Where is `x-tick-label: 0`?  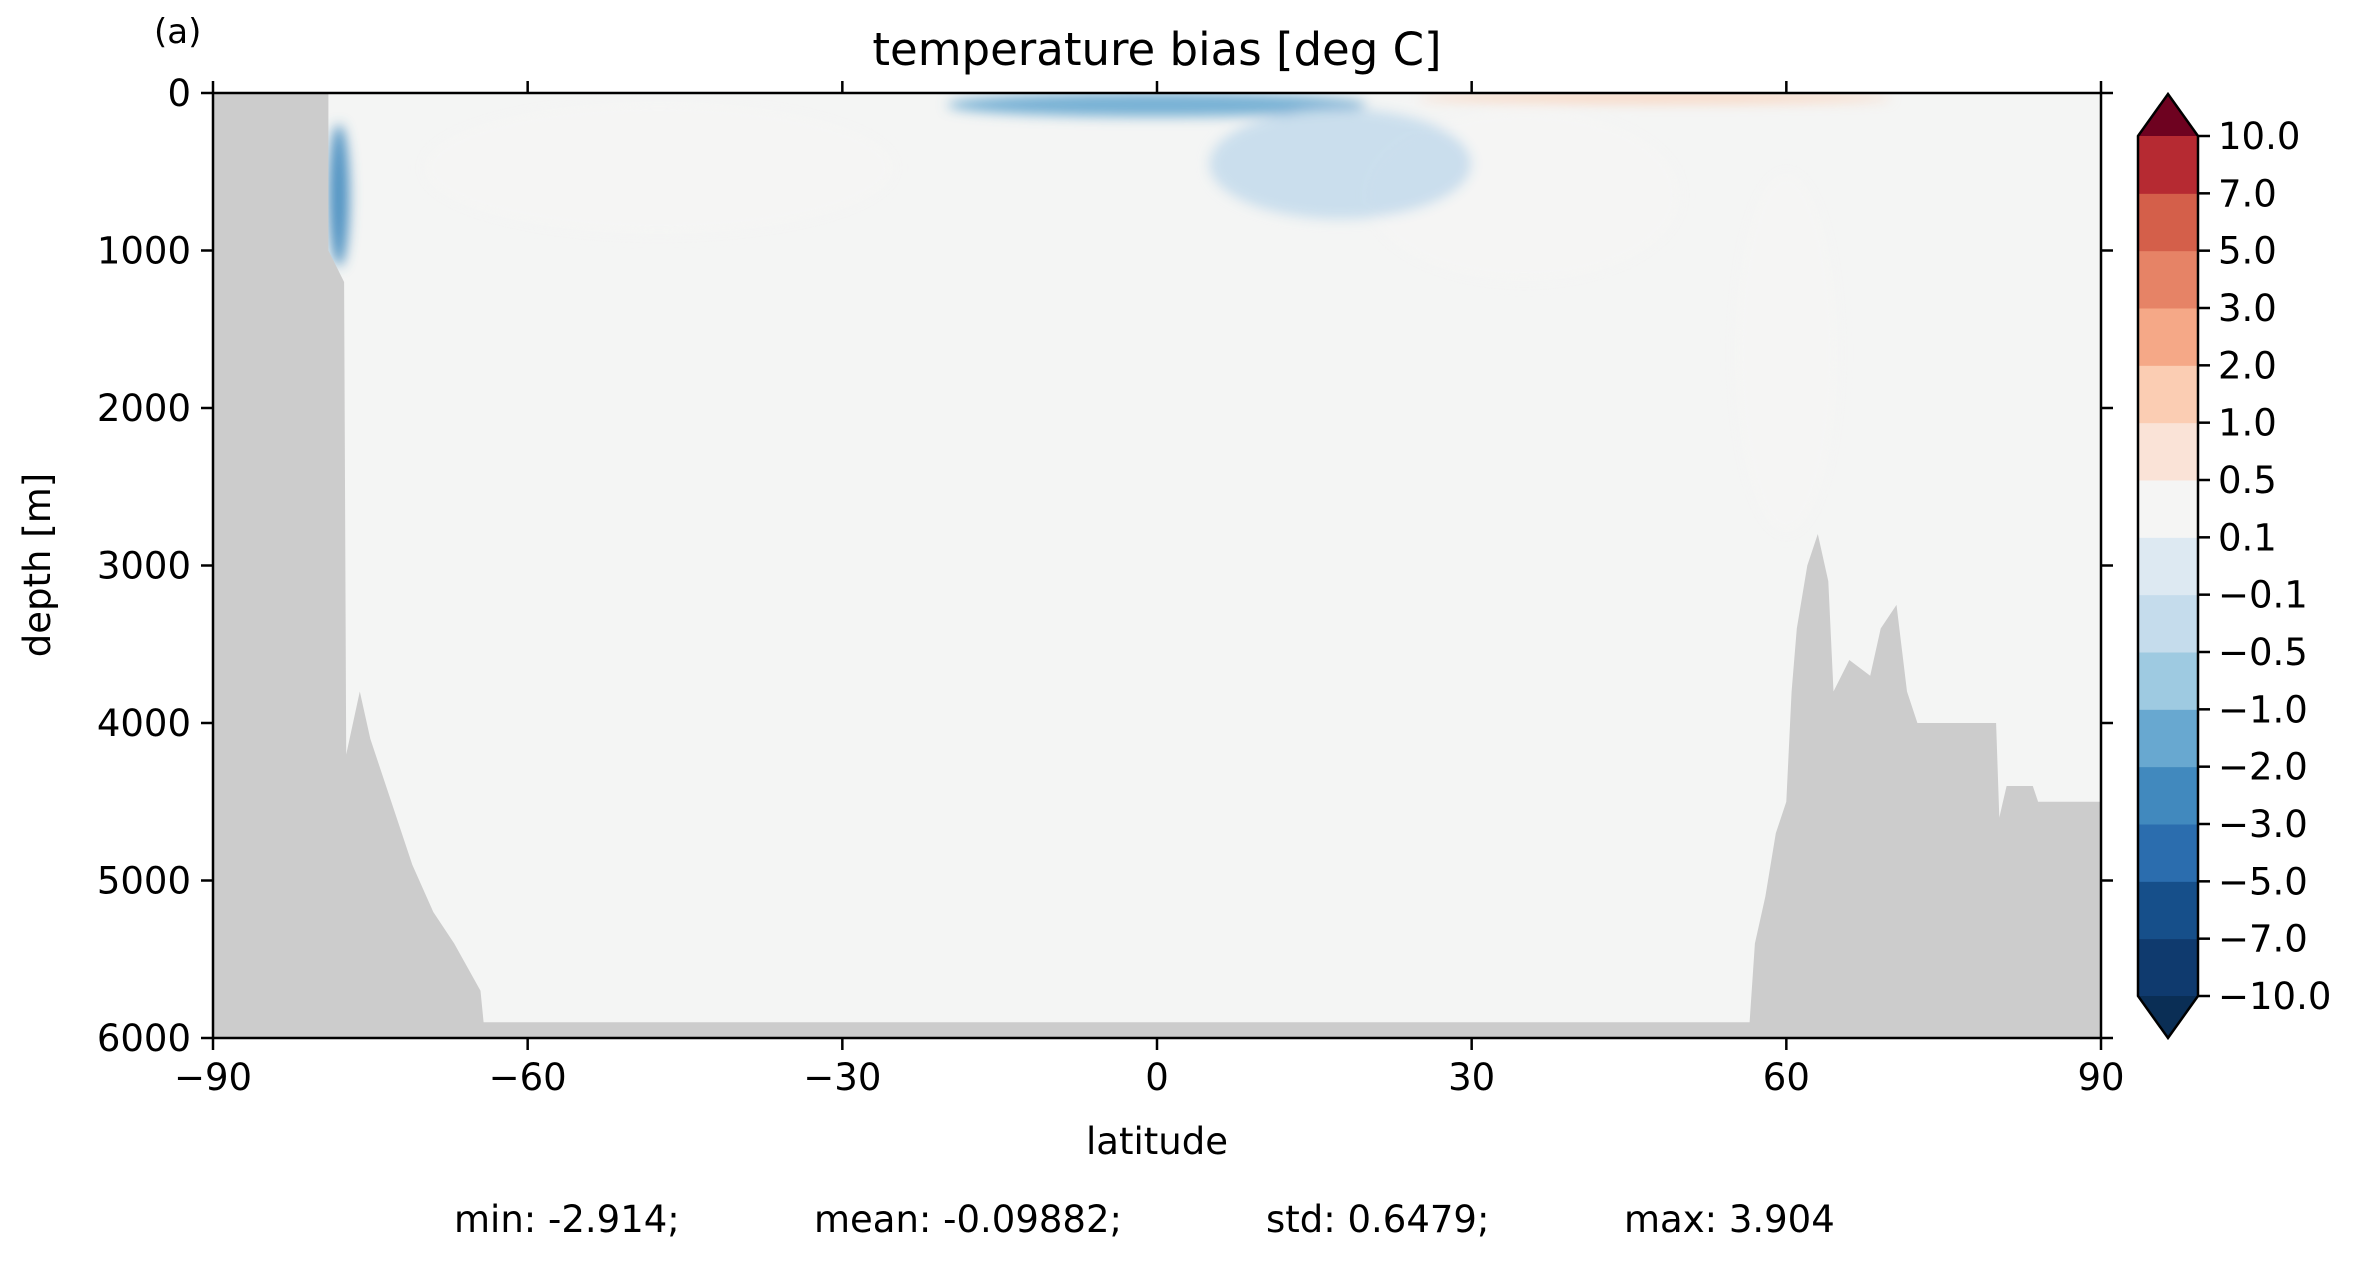 x-tick-label: 0 is located at coordinates (1157, 1077).